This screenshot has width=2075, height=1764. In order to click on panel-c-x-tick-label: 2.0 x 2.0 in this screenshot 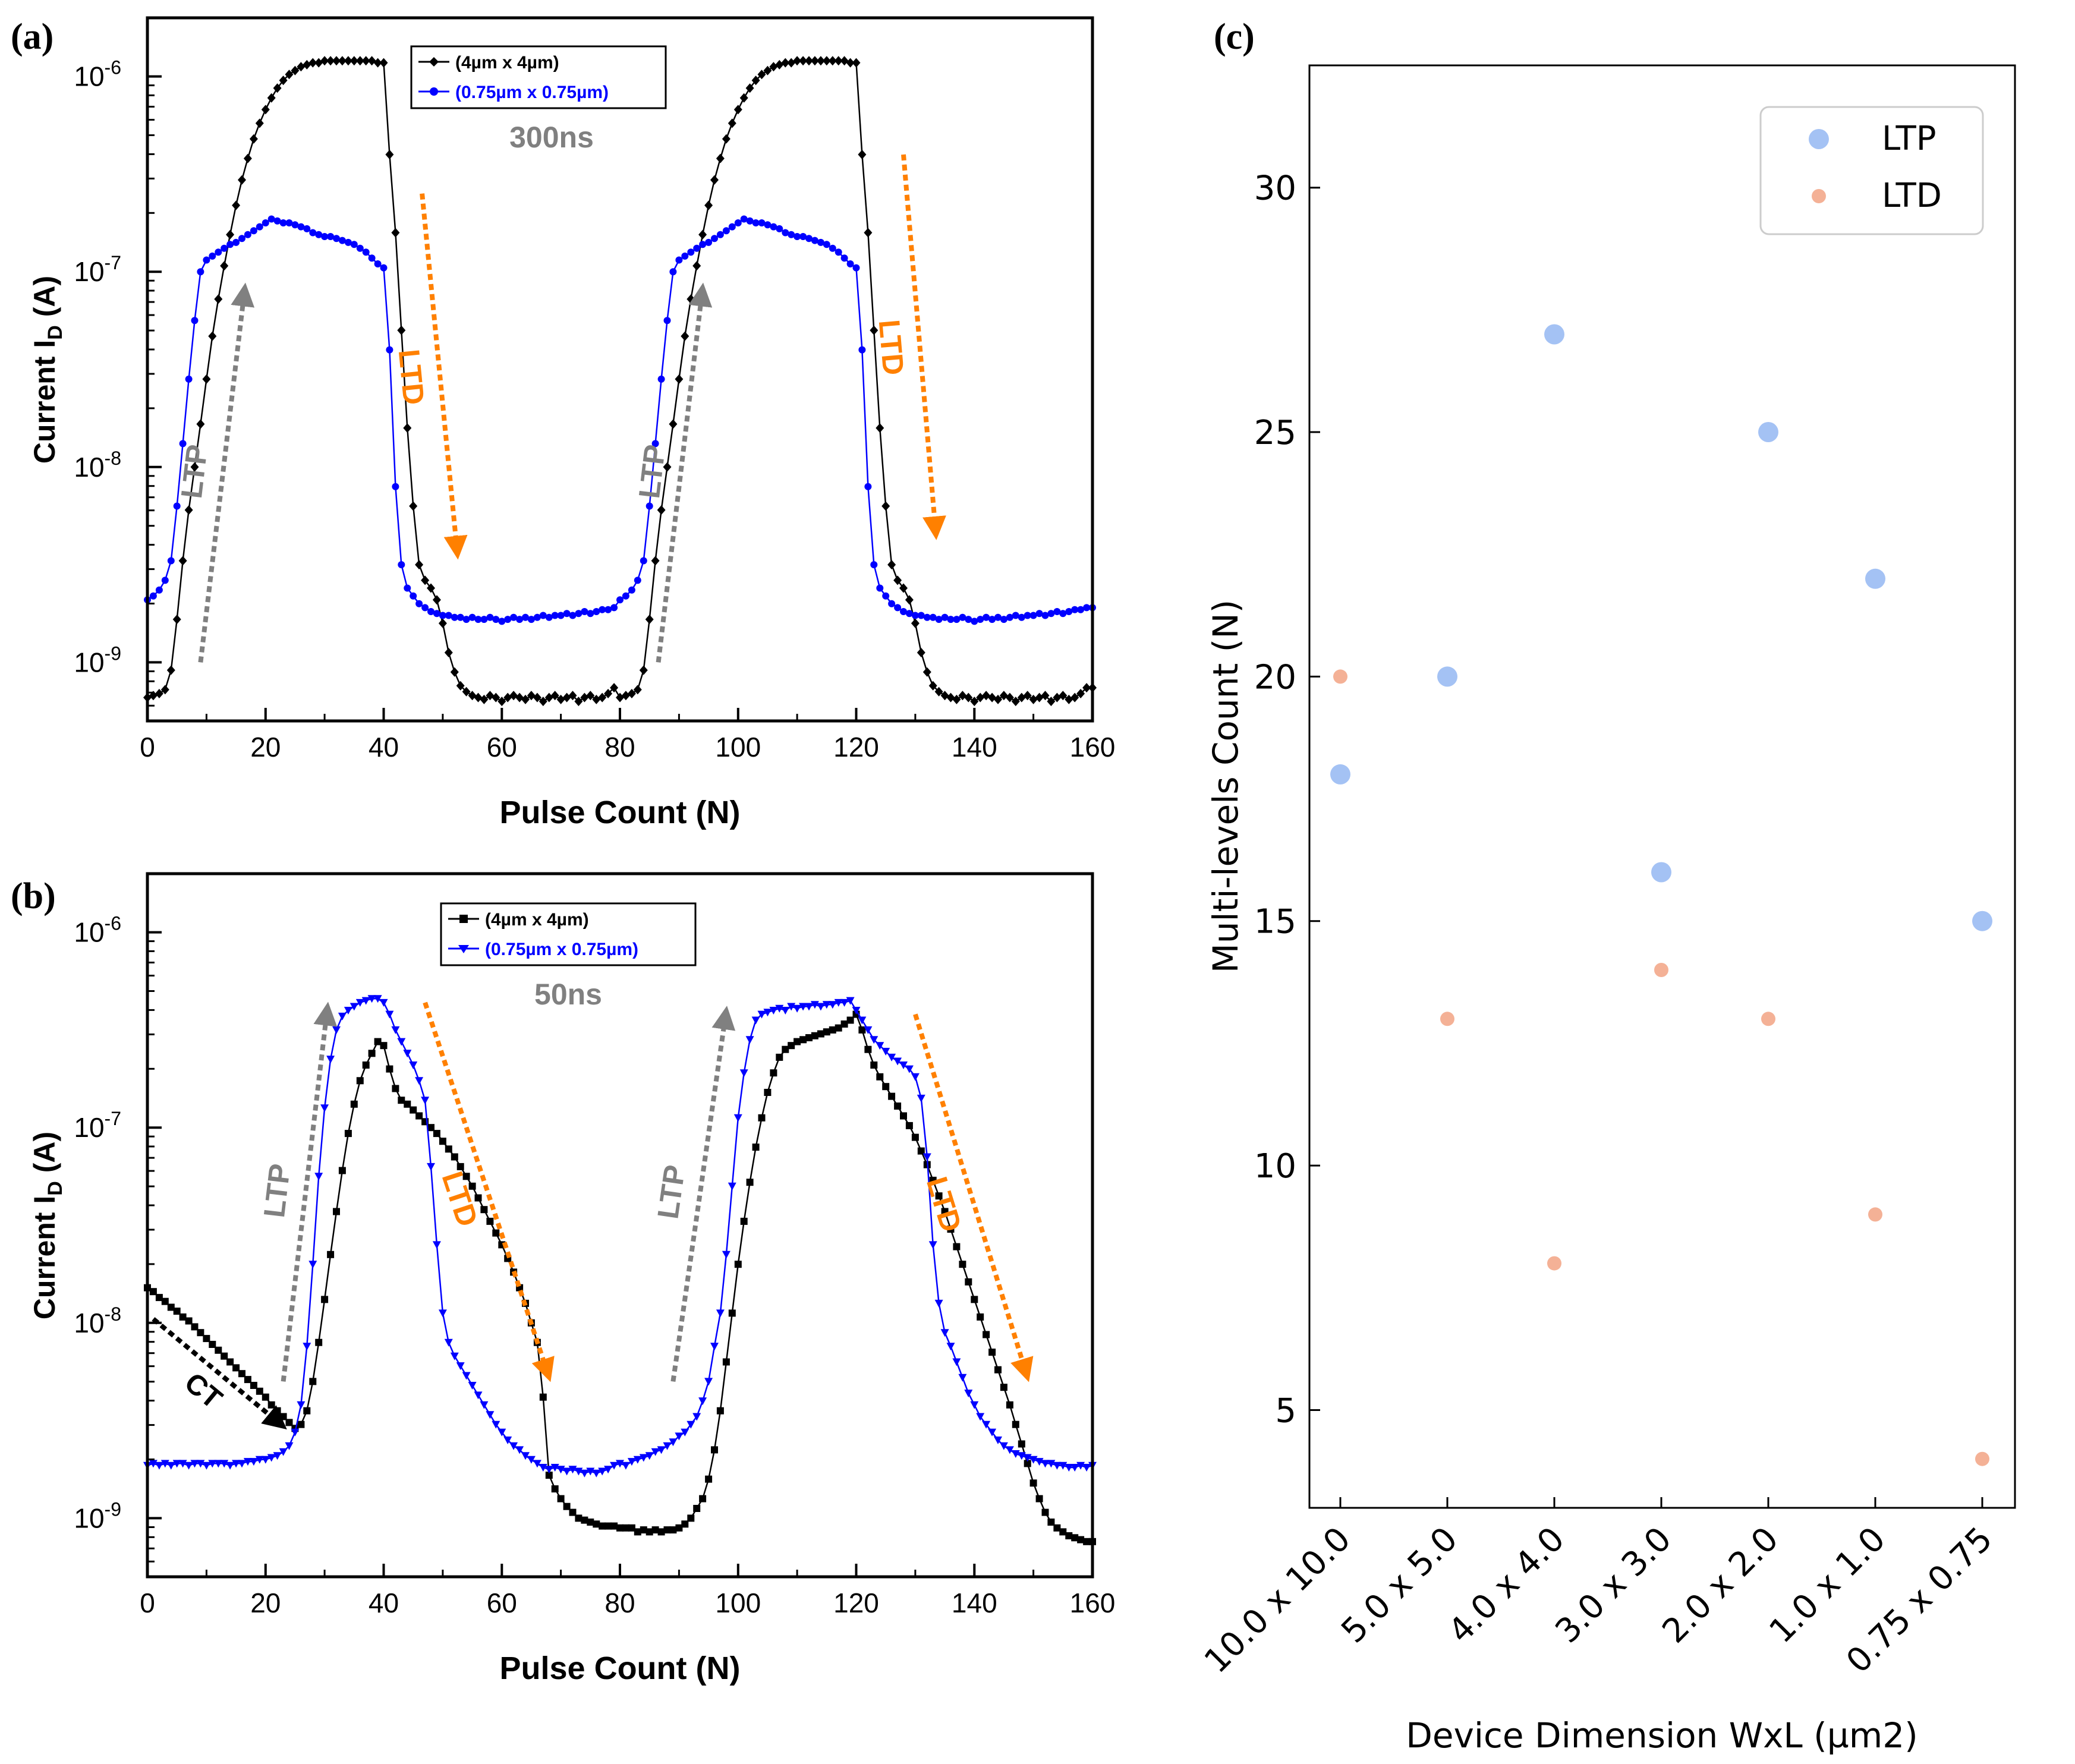, I will do `click(1720, 1585)`.